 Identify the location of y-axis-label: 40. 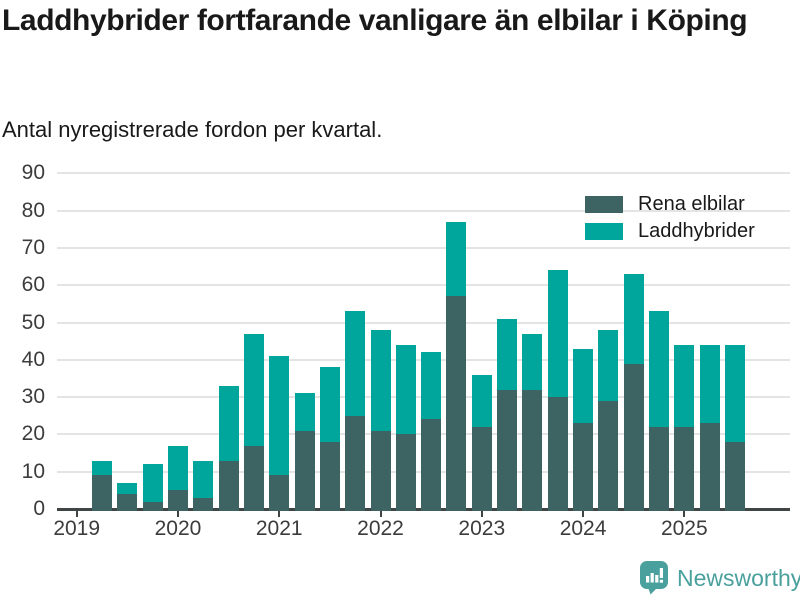
(33, 359).